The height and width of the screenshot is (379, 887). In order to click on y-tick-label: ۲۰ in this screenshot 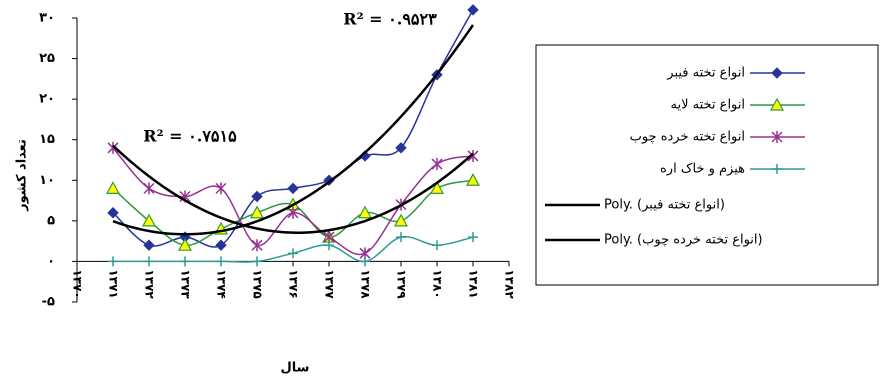, I will do `click(47, 99)`.